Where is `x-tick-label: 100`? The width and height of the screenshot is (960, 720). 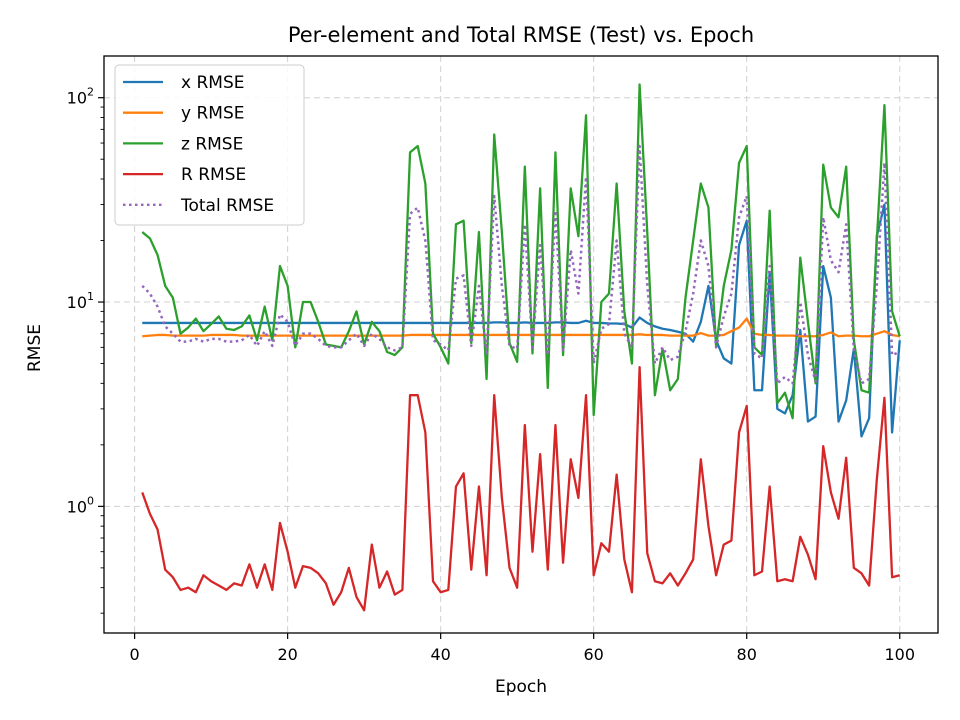 x-tick-label: 100 is located at coordinates (899, 654).